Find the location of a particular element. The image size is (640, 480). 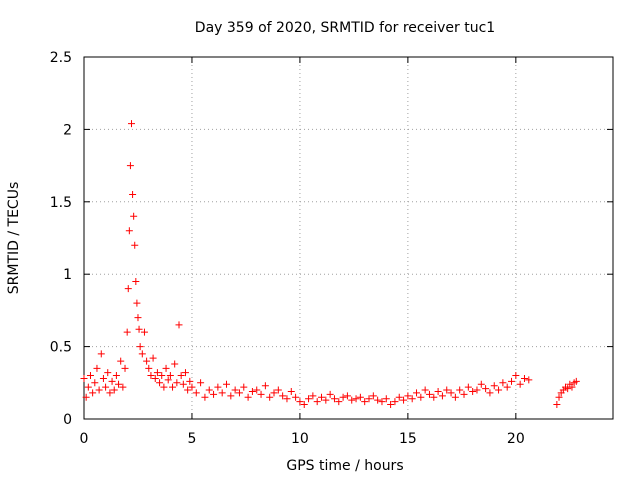

y-tick-labels: 0 0.5 1 1.5 2 2.5 is located at coordinates (61, 239).